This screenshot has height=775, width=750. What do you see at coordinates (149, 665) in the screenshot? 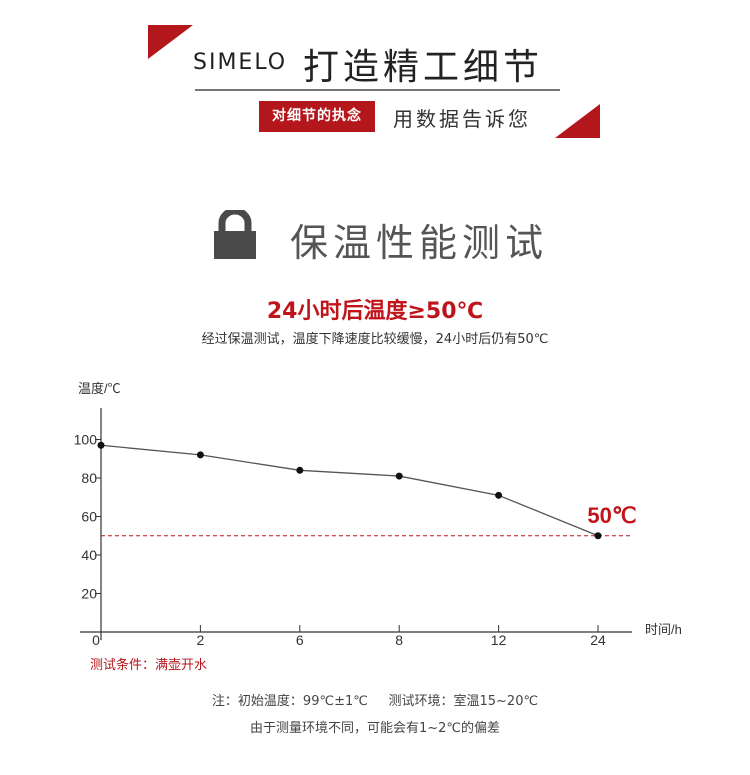
I see `test-condition: 测试条件：满壶开水` at bounding box center [149, 665].